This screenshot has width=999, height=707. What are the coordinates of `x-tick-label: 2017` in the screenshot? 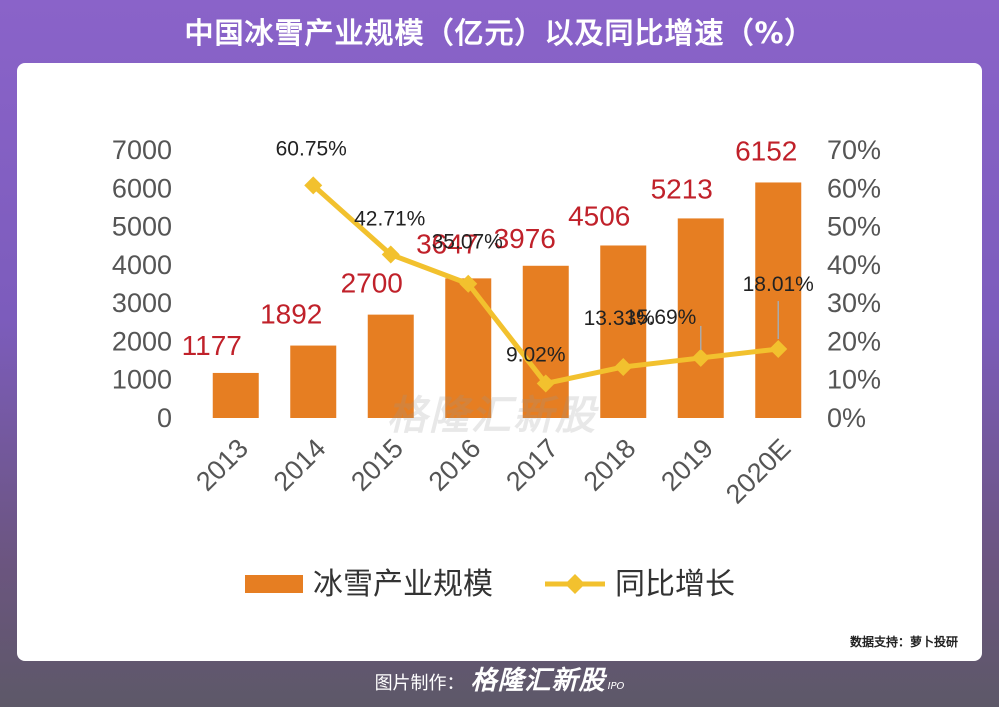 It's located at (532, 465).